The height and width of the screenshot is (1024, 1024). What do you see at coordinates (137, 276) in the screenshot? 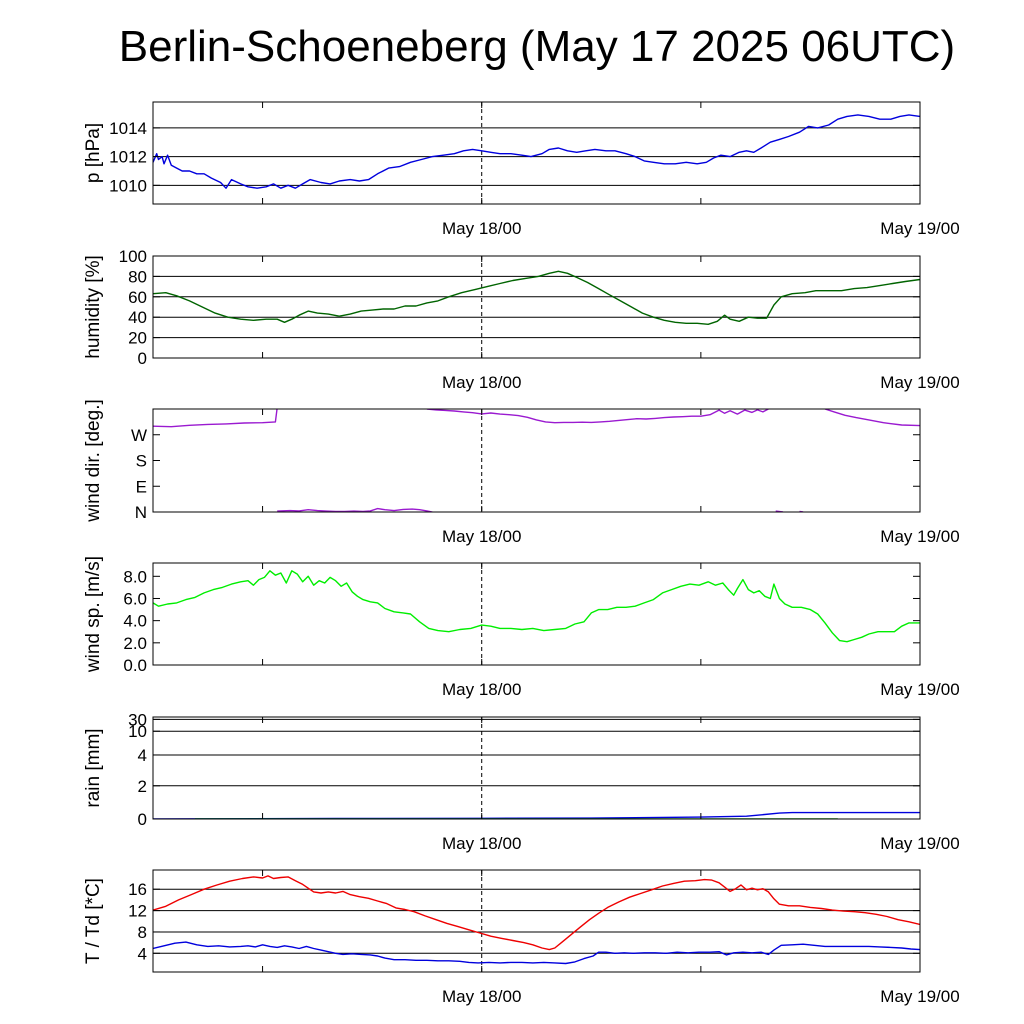
I see `y-tick-label: 80` at bounding box center [137, 276].